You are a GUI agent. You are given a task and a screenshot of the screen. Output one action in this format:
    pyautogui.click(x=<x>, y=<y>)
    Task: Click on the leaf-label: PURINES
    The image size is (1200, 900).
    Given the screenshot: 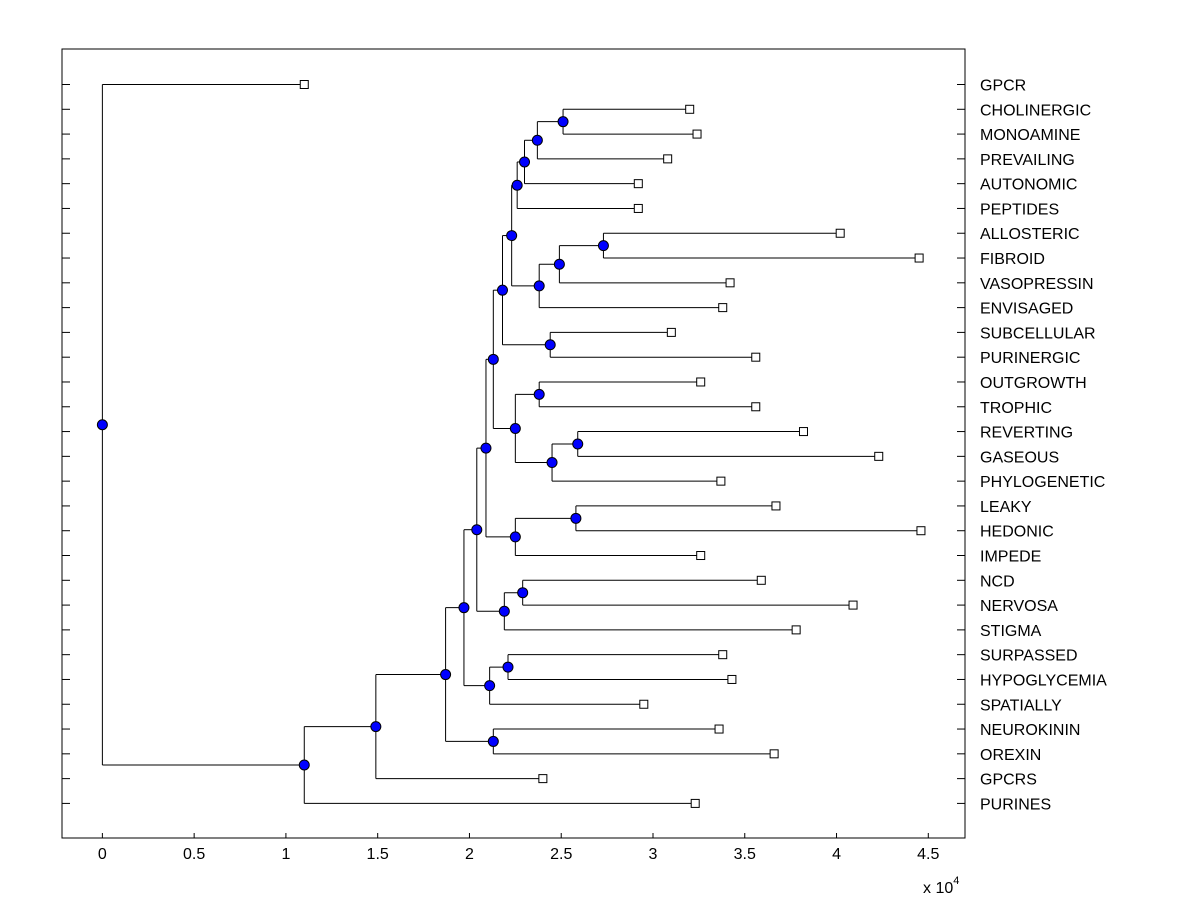 What is the action you would take?
    pyautogui.click(x=1015, y=804)
    